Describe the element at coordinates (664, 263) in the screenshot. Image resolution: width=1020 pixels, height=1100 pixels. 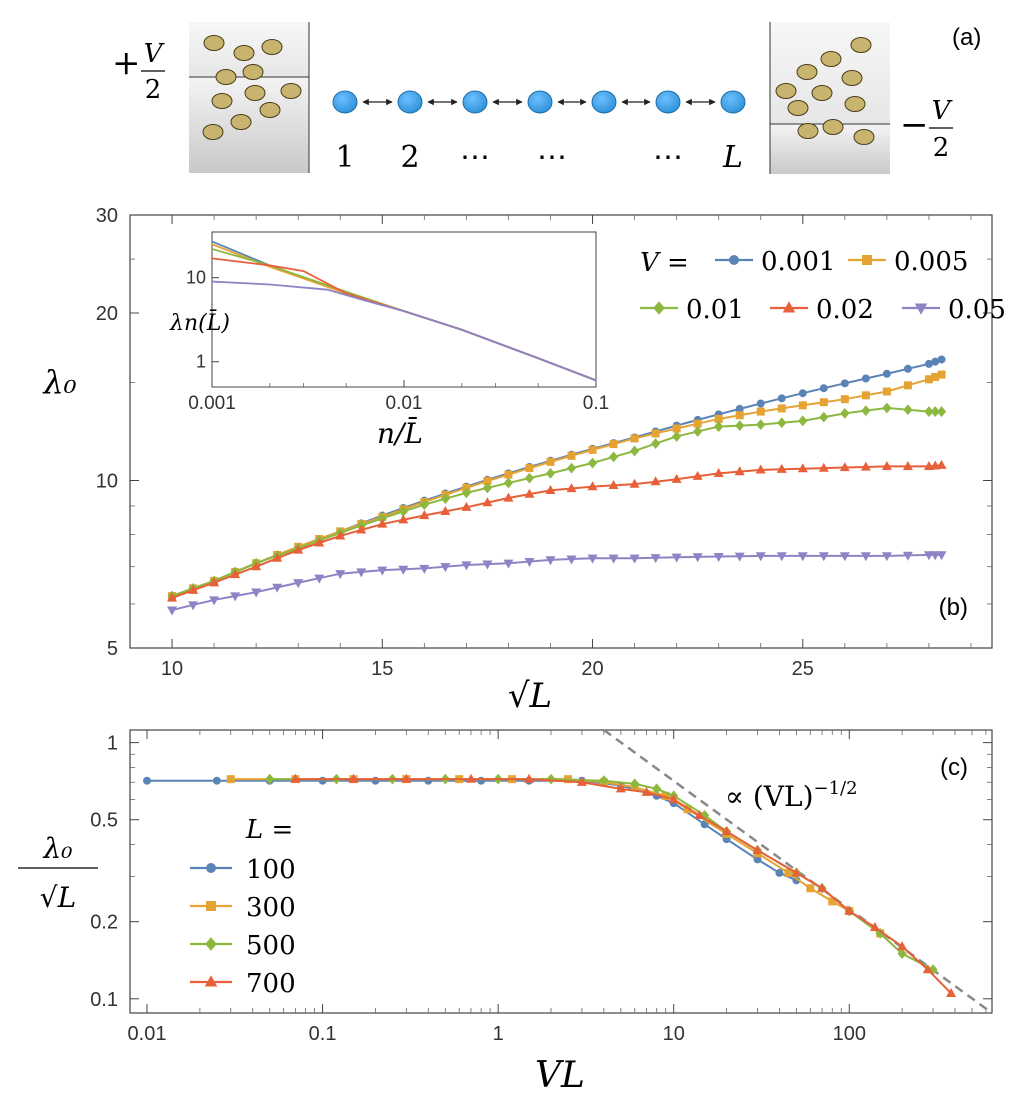
I see `legend-prefix: V =` at that location.